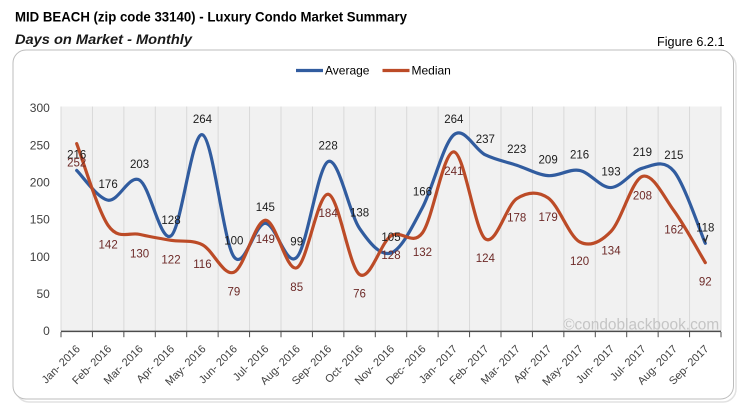 The height and width of the screenshot is (412, 741). Describe the element at coordinates (43, 294) in the screenshot. I see `svg-text: 50` at that location.